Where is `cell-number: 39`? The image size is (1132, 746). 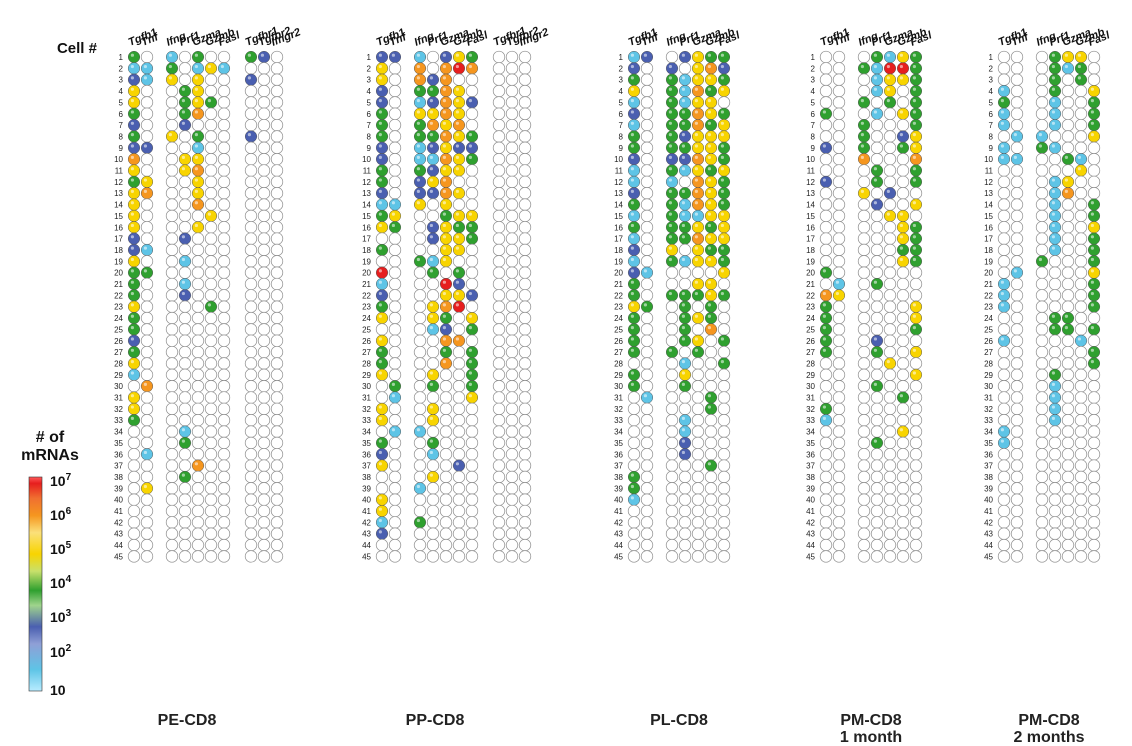
cell-number: 39 is located at coordinates (618, 488).